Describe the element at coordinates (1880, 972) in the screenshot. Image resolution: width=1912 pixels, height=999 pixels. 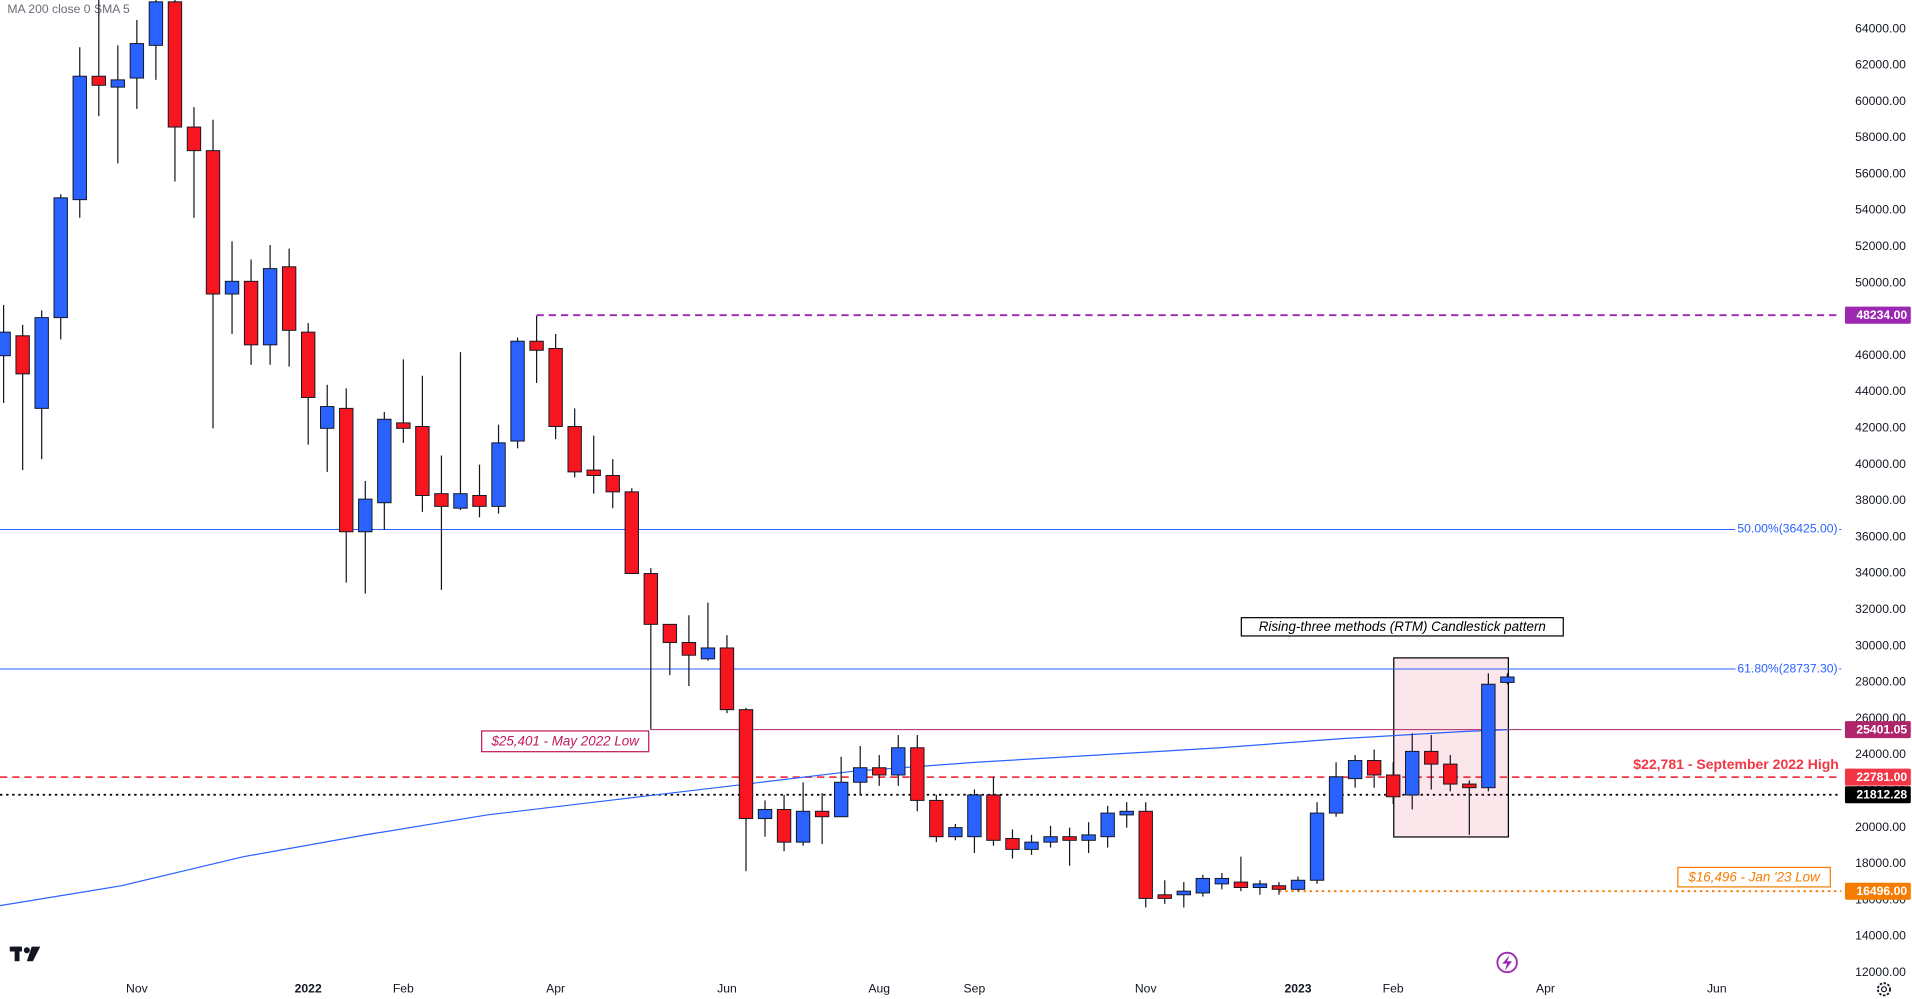
I see `y-tick-label: 12000.00` at that location.